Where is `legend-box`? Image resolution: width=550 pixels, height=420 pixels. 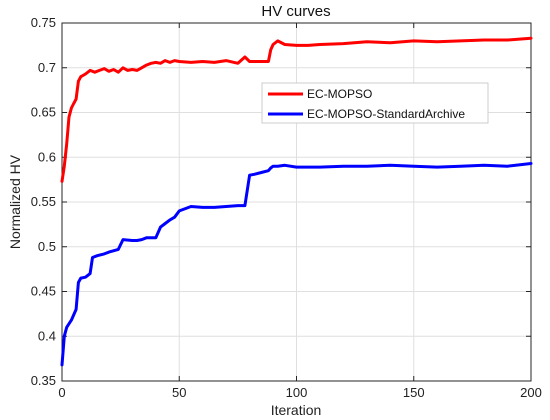 legend-box is located at coordinates (375, 103).